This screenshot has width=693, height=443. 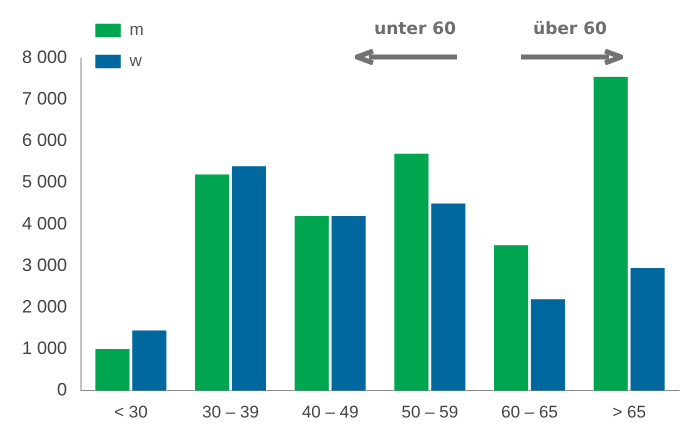 I want to click on y-tick-label: 2 000, so click(x=45, y=306).